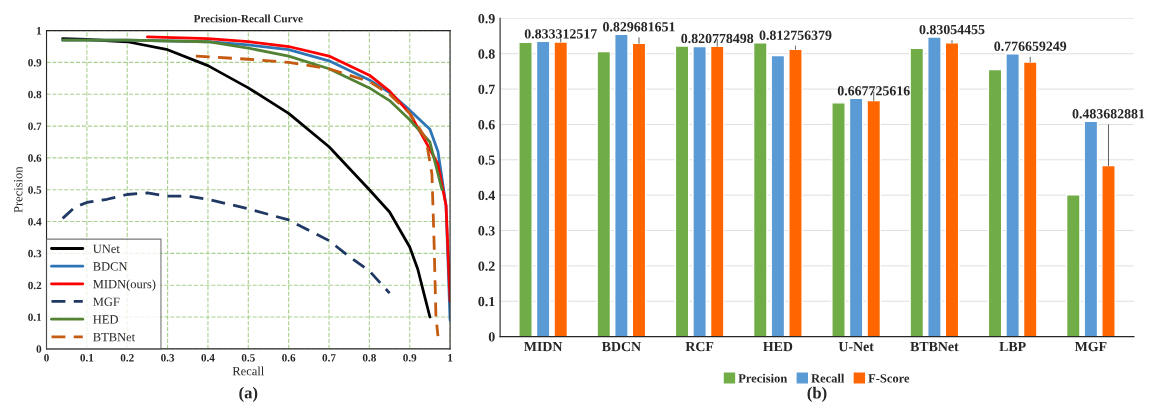  What do you see at coordinates (168, 358) in the screenshot?
I see `x-tick-label: 0.3` at bounding box center [168, 358].